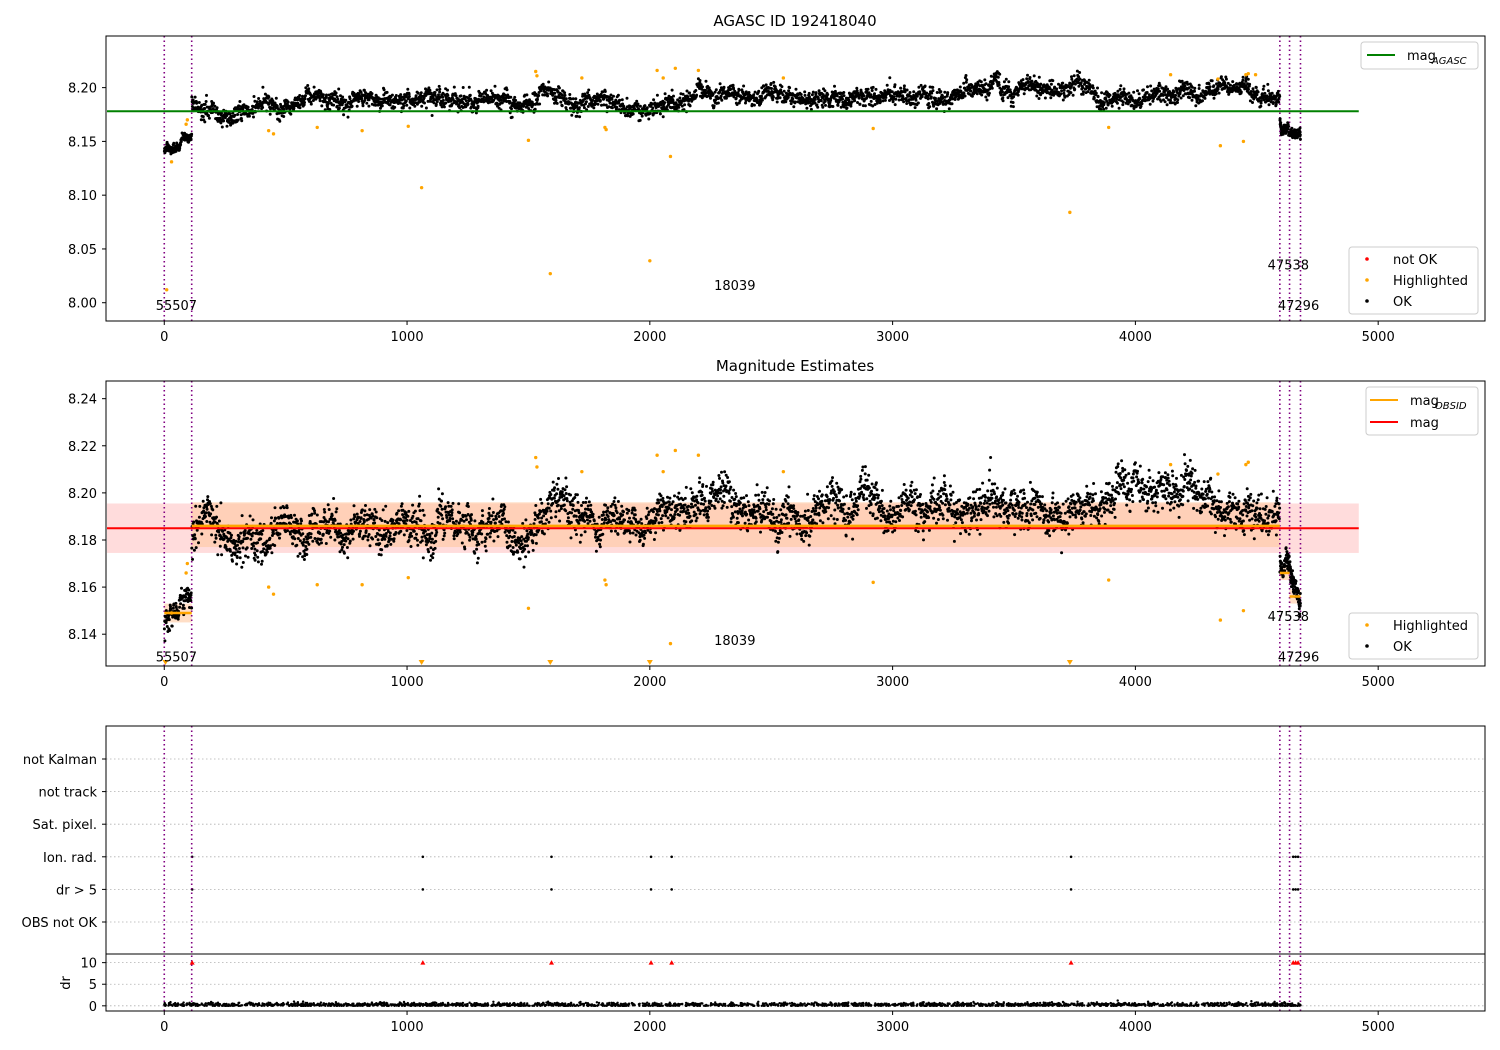 Image resolution: width=1500 pixels, height=1050 pixels. I want to click on agasc-y-tick-label: 8.00, so click(82, 304).